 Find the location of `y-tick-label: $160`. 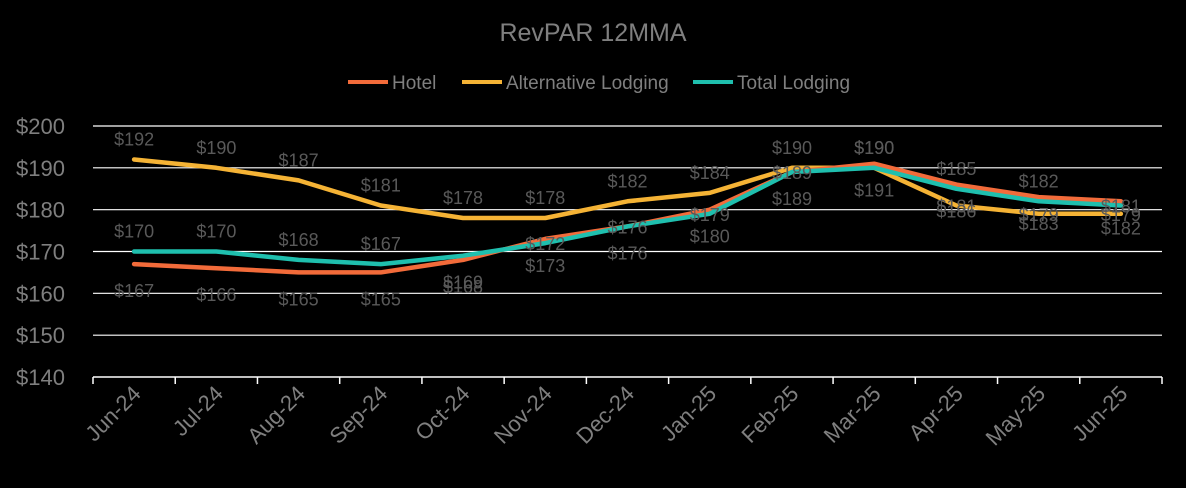

y-tick-label: $160 is located at coordinates (40, 293).